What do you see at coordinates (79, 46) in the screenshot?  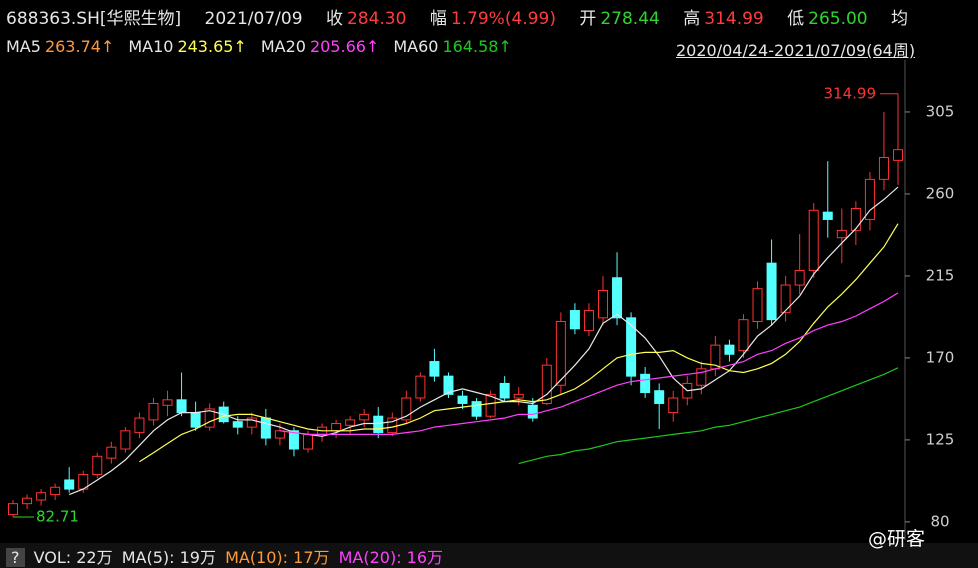 I see `ma-value: 263.74↑` at bounding box center [79, 46].